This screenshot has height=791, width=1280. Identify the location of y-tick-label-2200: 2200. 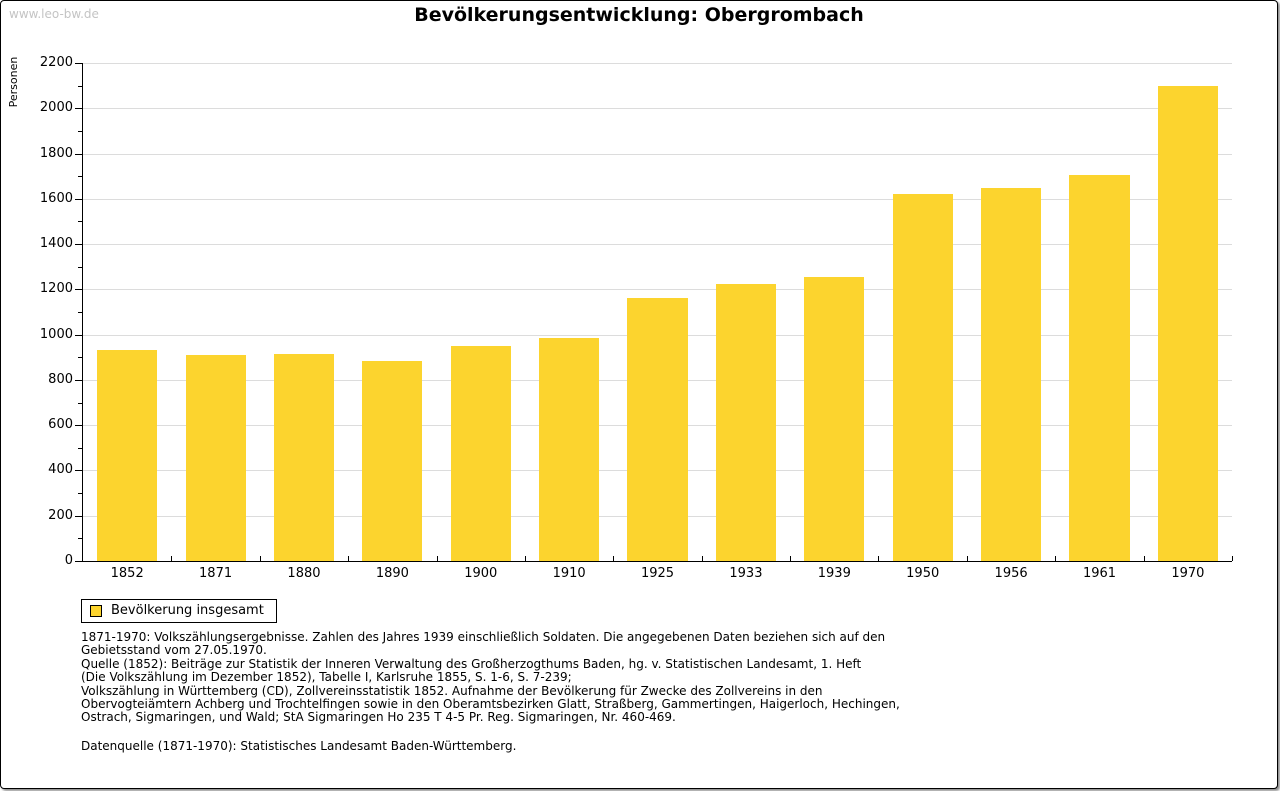
(56, 62).